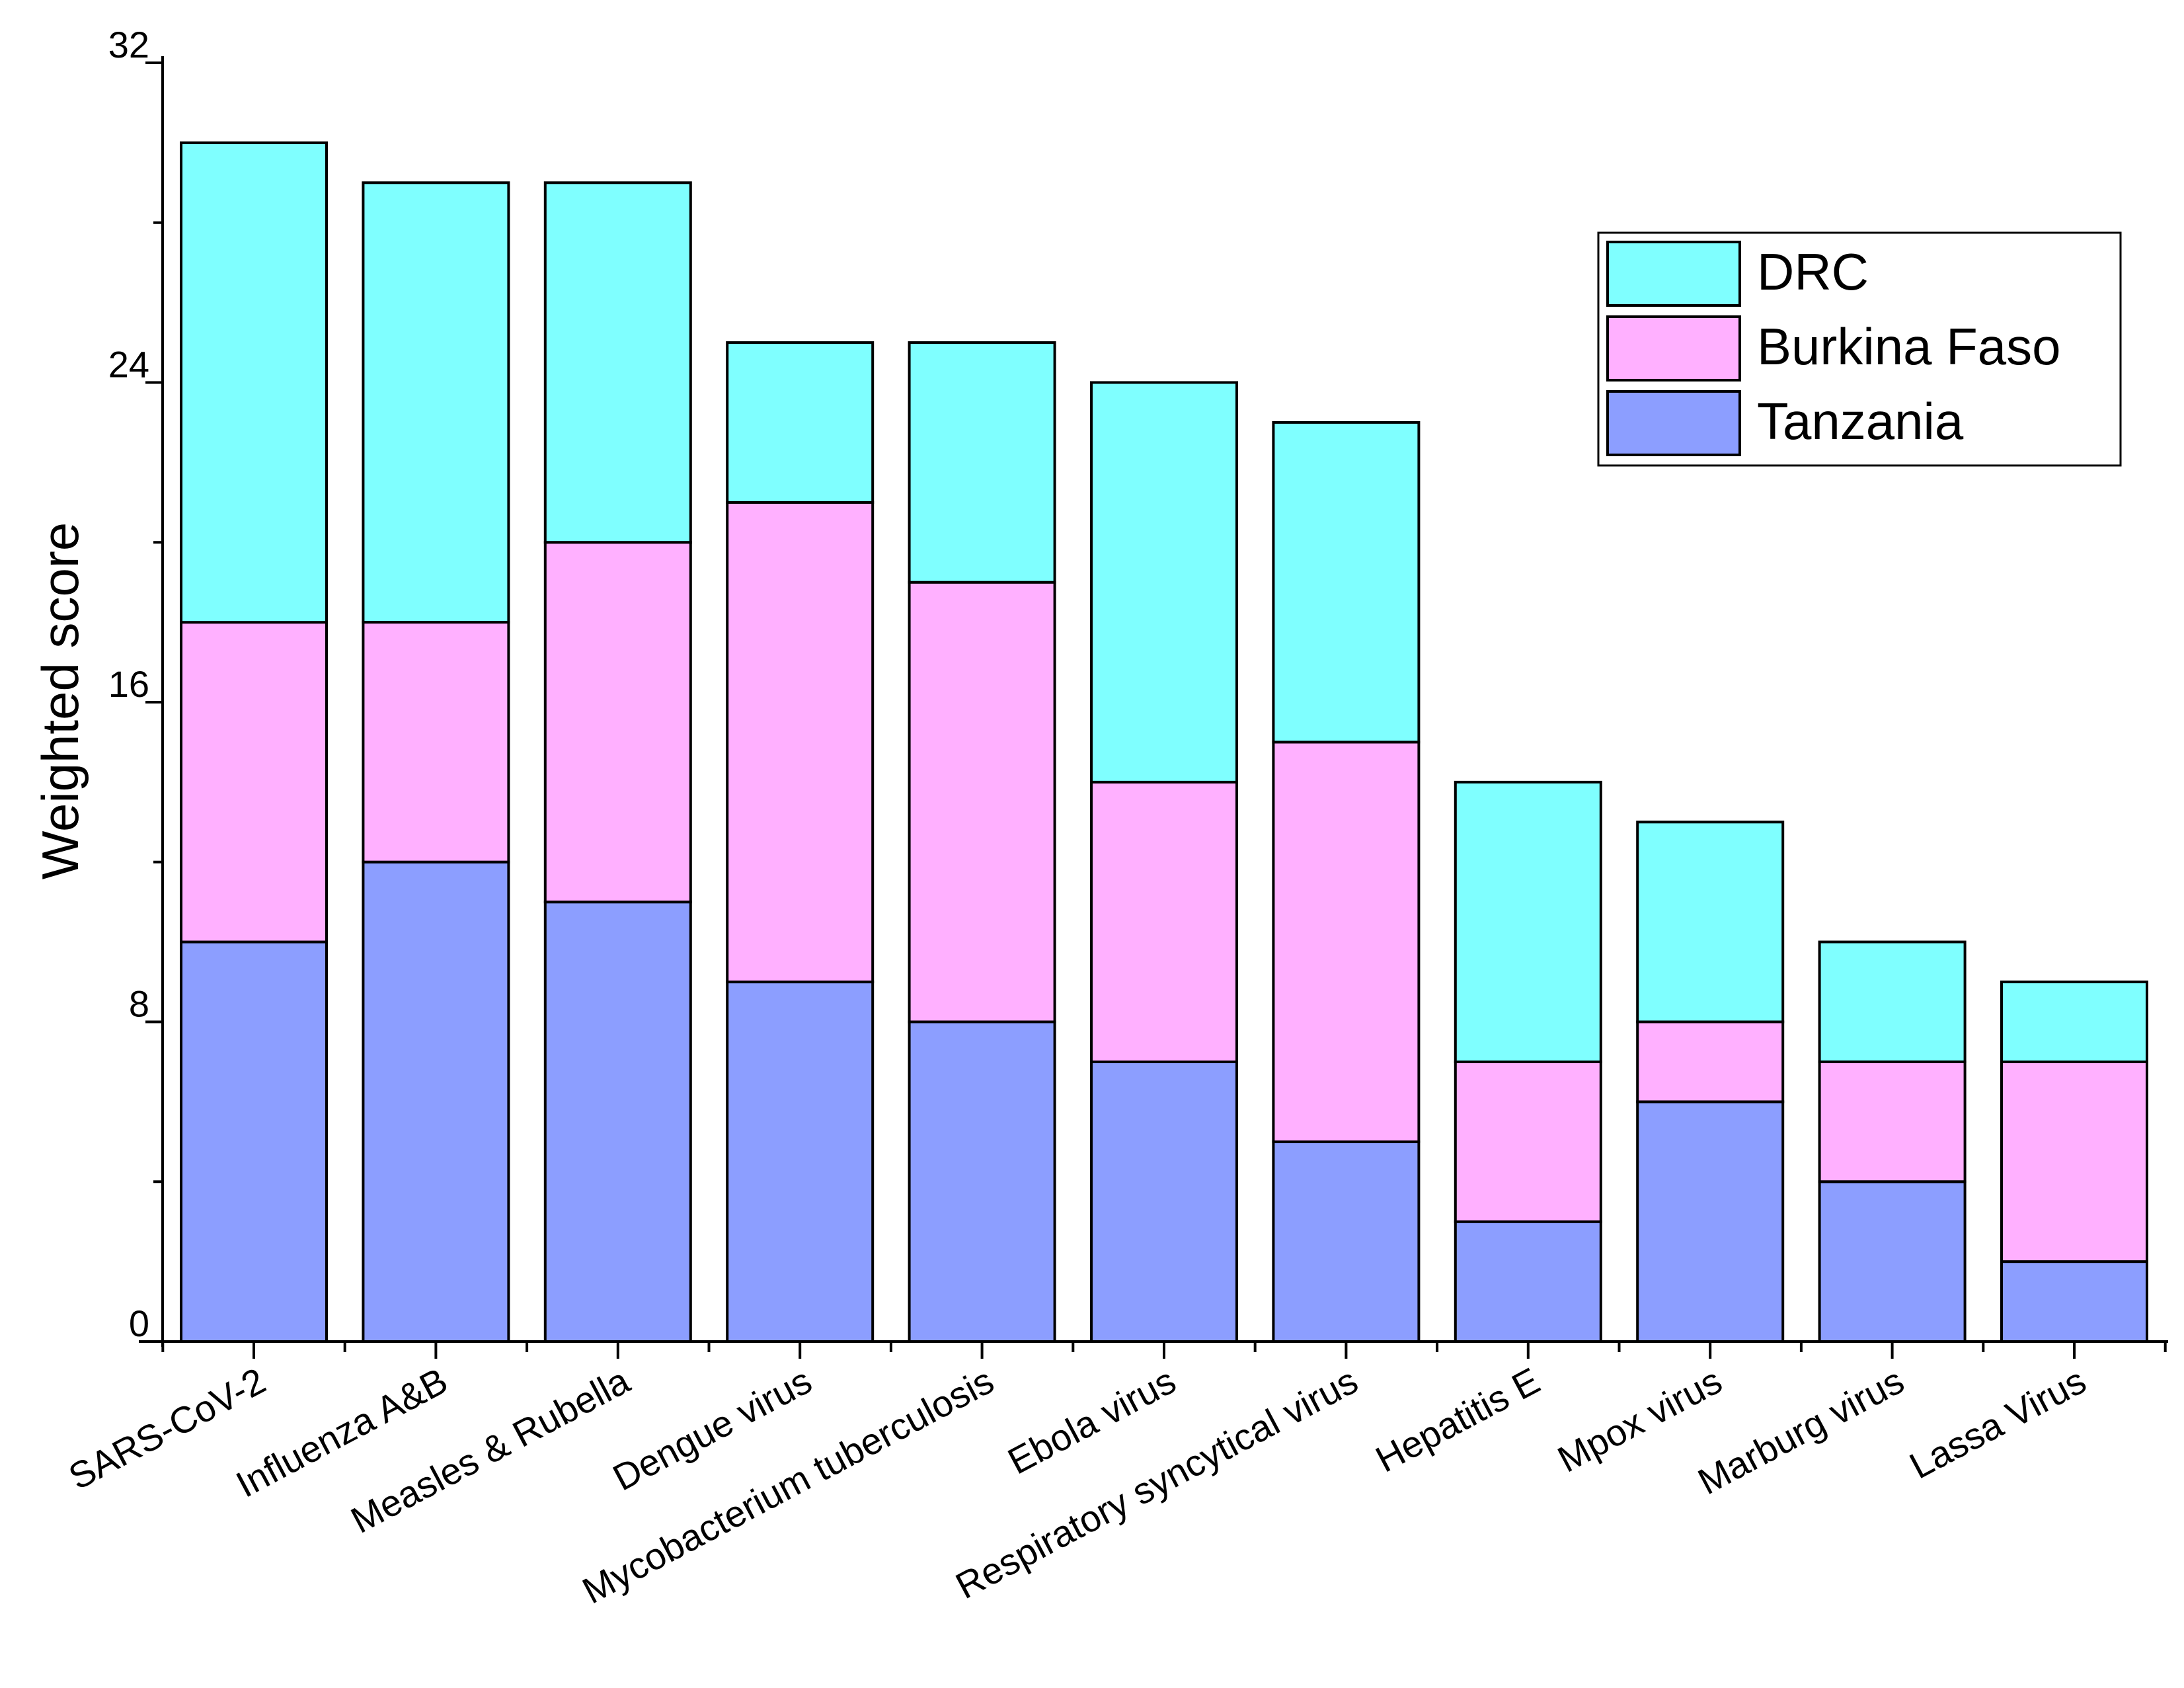 The image size is (2184, 1688). I want to click on legend: DRC Burkina Faso Tanzania, so click(1859, 349).